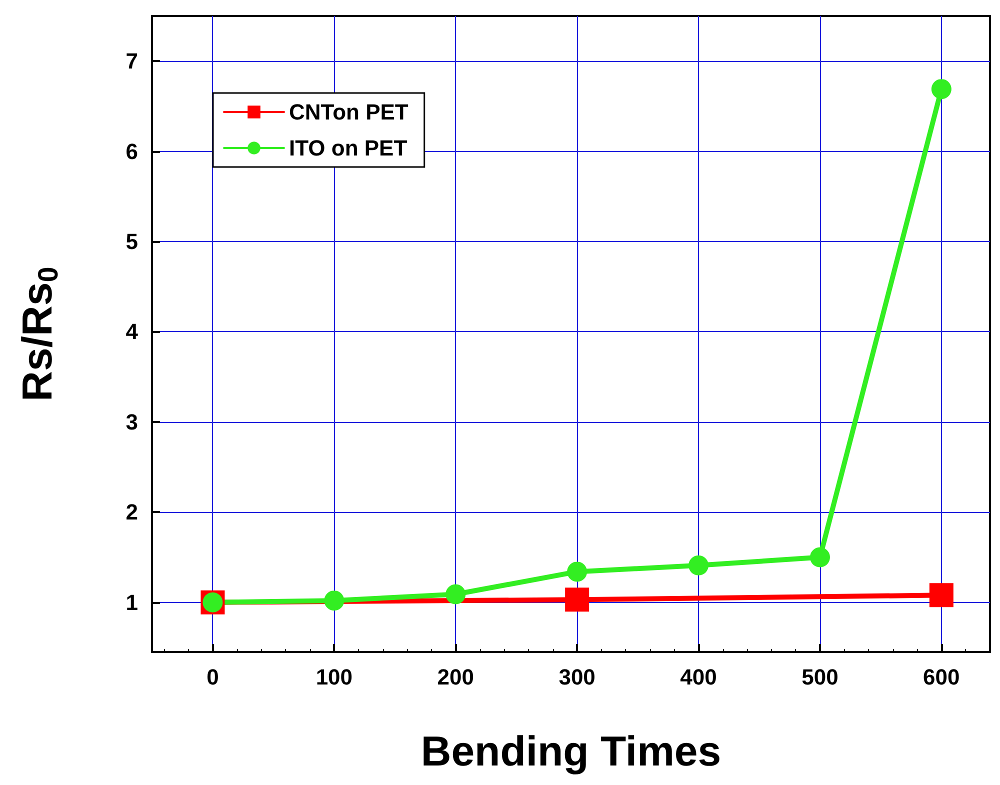  I want to click on y-tick-label: 5, so click(132, 241).